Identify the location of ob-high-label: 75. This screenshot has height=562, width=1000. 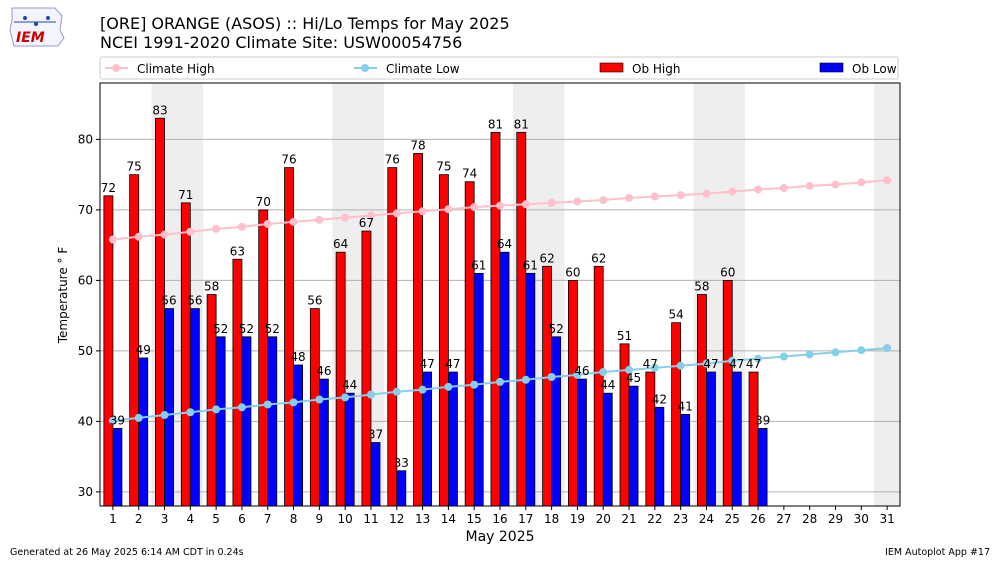
(443, 167).